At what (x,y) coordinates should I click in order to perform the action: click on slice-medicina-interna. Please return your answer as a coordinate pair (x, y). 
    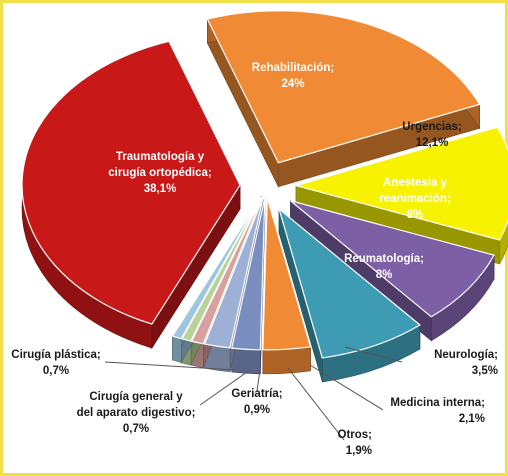
    Looking at the image, I should click on (248, 274).